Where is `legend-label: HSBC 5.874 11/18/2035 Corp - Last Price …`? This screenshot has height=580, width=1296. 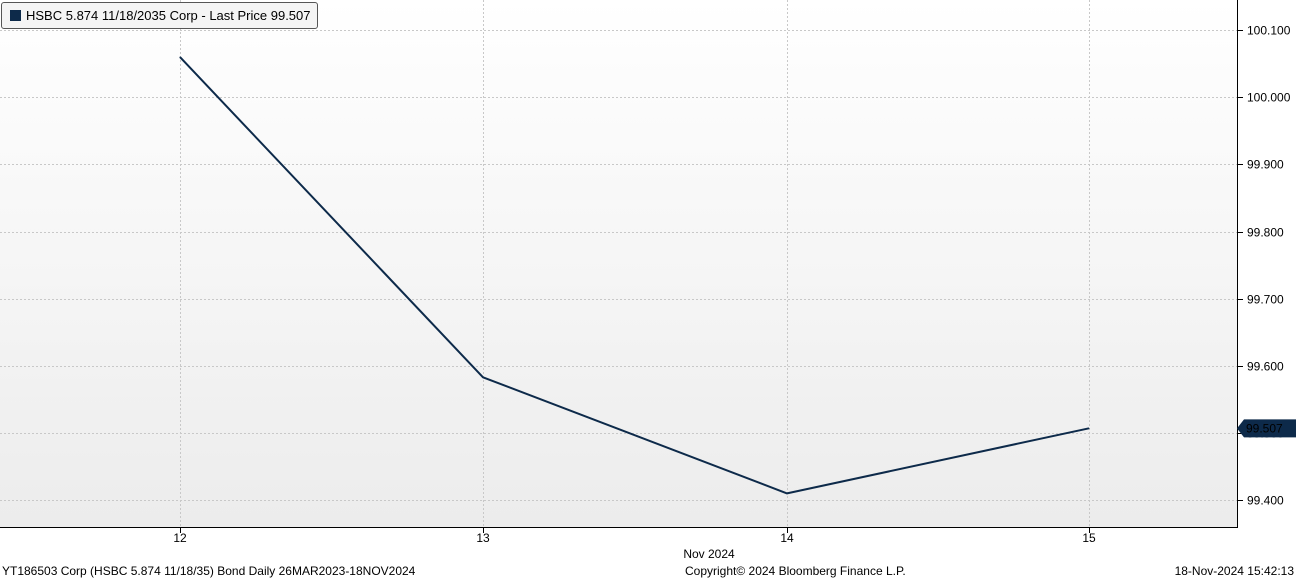
legend-label: HSBC 5.874 11/18/2035 Corp - Last Price … is located at coordinates (168, 15).